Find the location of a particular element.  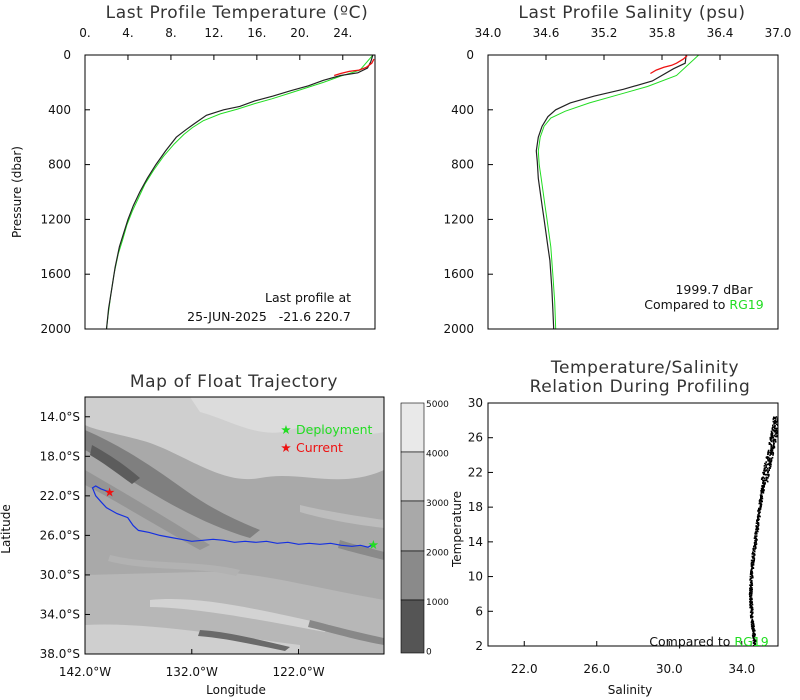

colorbar-tick-label: 0 is located at coordinates (429, 653).